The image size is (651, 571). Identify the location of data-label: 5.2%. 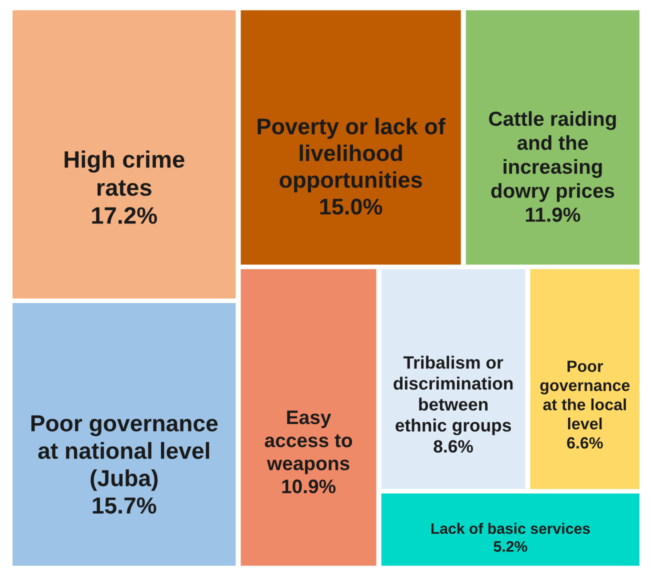
(511, 546).